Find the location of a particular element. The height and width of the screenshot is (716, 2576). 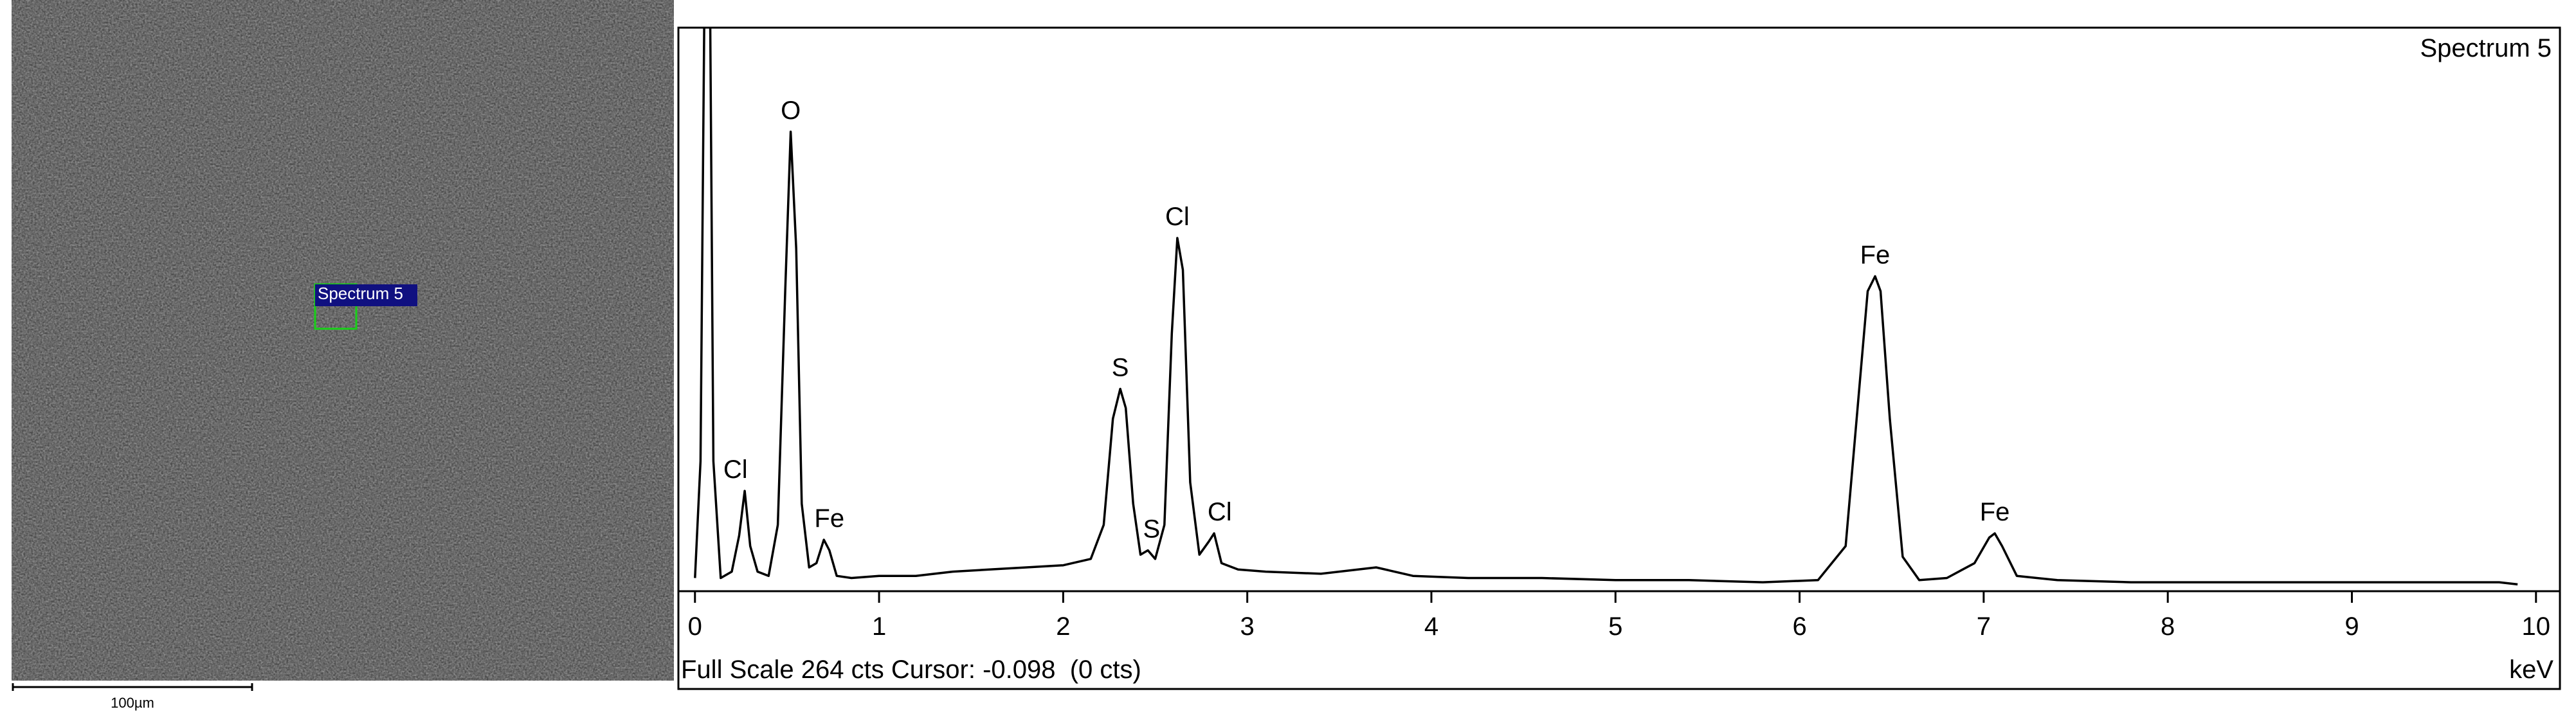

status-prefix: Full Scale is located at coordinates (741, 670).